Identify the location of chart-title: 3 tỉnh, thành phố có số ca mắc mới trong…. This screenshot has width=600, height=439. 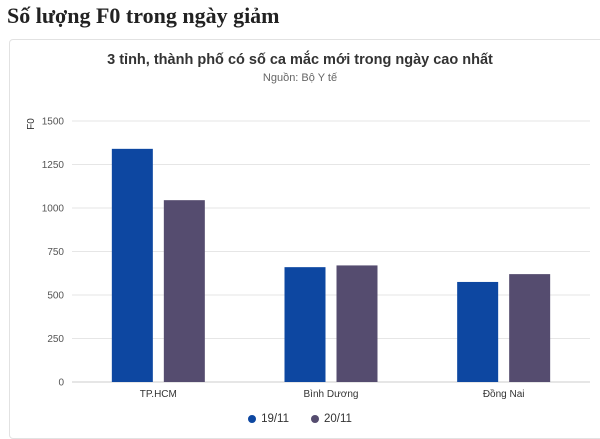
(300, 60).